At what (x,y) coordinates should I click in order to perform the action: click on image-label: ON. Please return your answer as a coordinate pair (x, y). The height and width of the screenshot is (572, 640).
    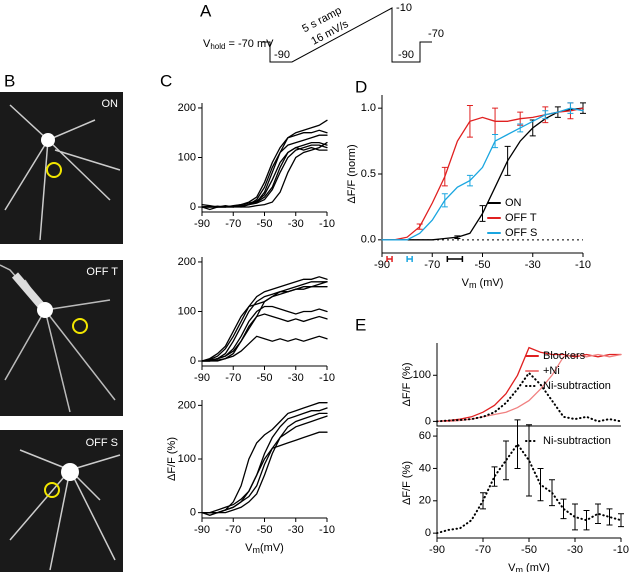
    Looking at the image, I should click on (110, 104).